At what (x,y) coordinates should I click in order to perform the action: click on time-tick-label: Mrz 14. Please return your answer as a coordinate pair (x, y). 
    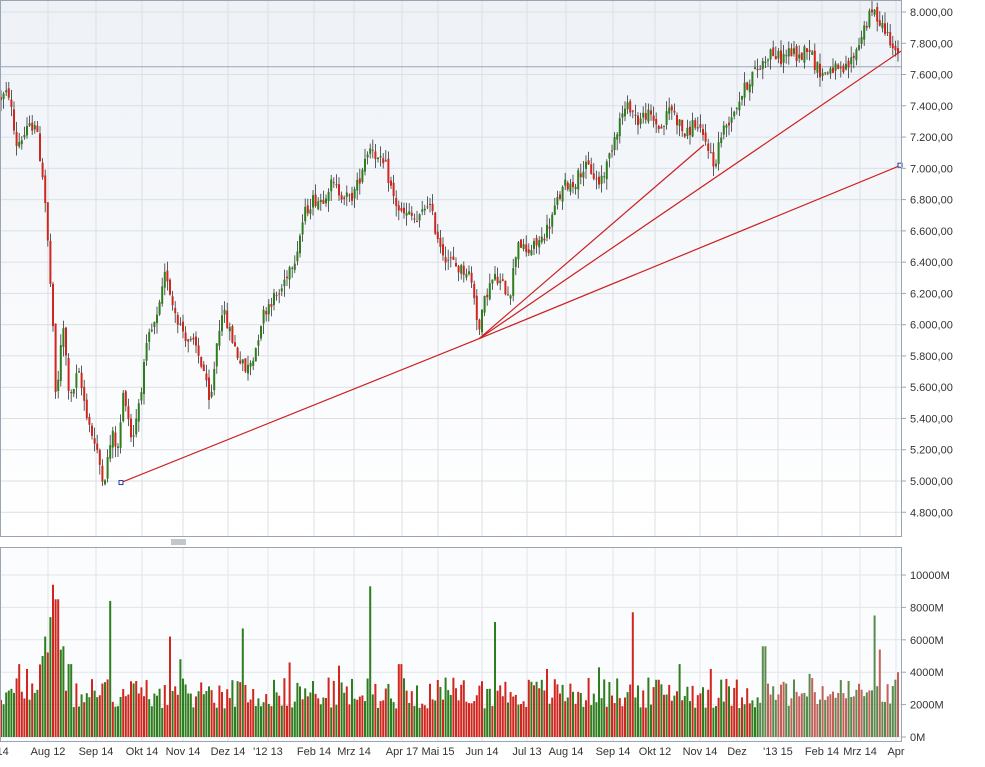
    Looking at the image, I should click on (860, 752).